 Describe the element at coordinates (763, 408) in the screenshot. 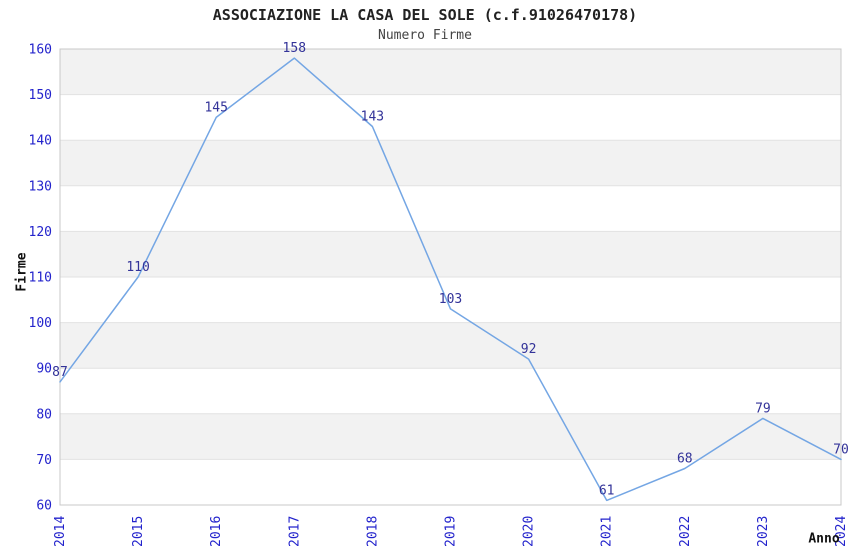

I see `data-label: 79` at that location.